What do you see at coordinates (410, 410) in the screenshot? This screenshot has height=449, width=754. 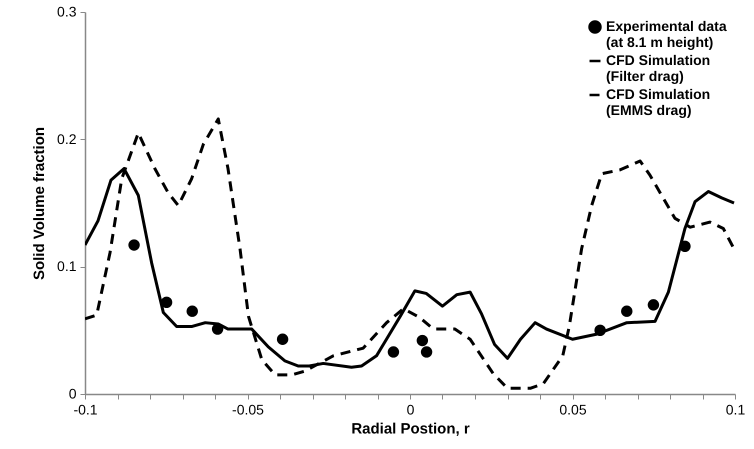 I see `x-tick-label: 0` at bounding box center [410, 410].